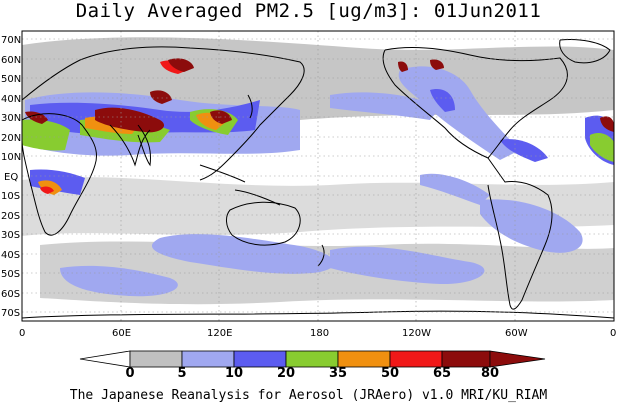  I want to click on colorbar-label: 10, so click(234, 373).